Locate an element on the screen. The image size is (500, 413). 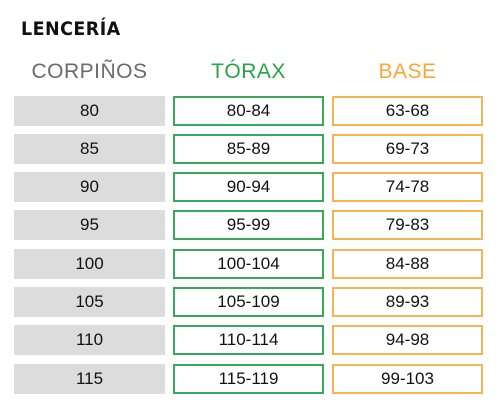
cell-corpino: 95 is located at coordinates (89, 225).